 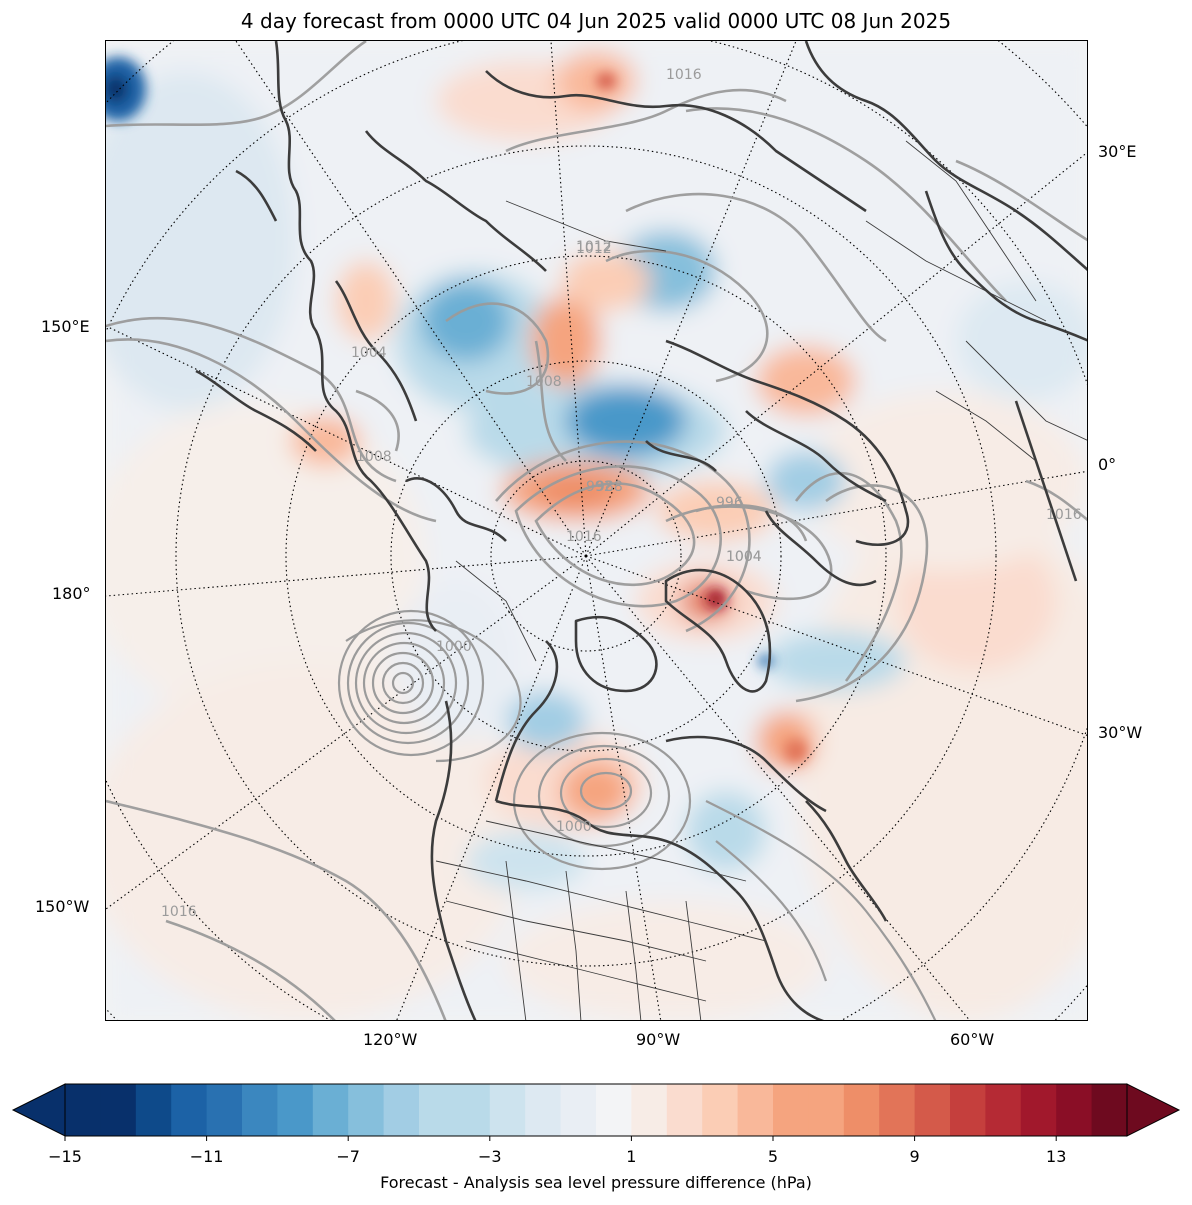 I want to click on contour-label: 992, so click(x=599, y=487).